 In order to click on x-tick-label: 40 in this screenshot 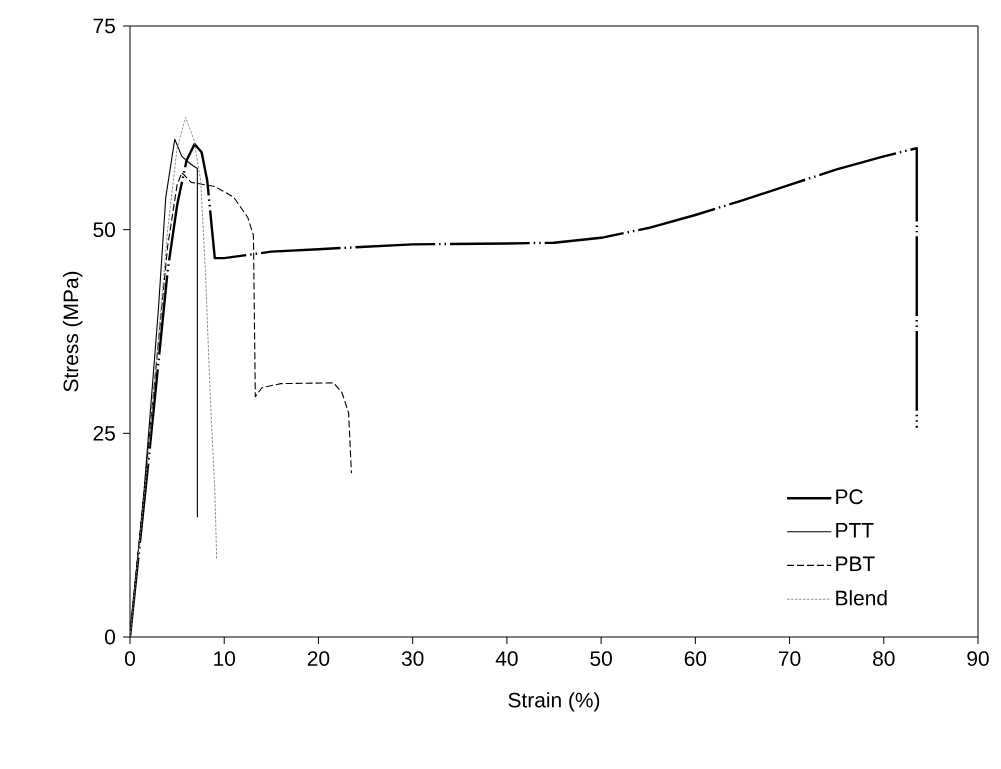, I will do `click(506, 658)`.